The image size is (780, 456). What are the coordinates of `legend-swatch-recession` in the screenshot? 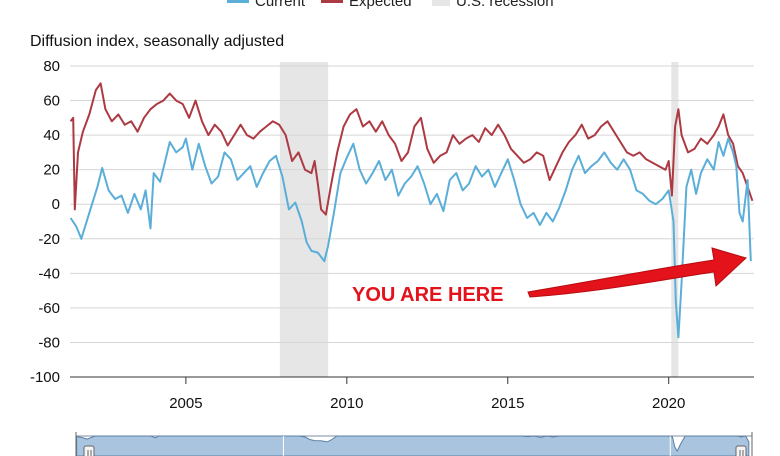 It's located at (441, 3).